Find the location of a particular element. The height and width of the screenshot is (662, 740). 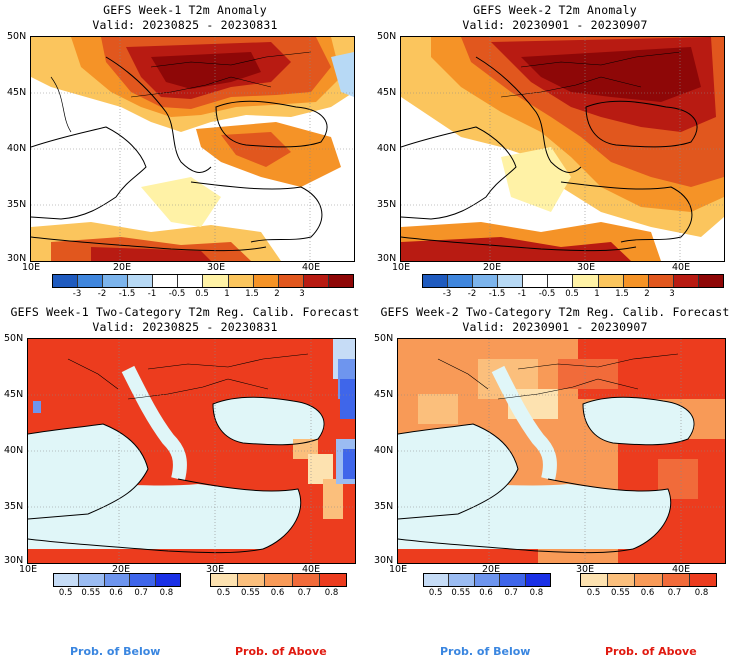

panel-3-below-tick-label: 0.7 is located at coordinates (141, 593).